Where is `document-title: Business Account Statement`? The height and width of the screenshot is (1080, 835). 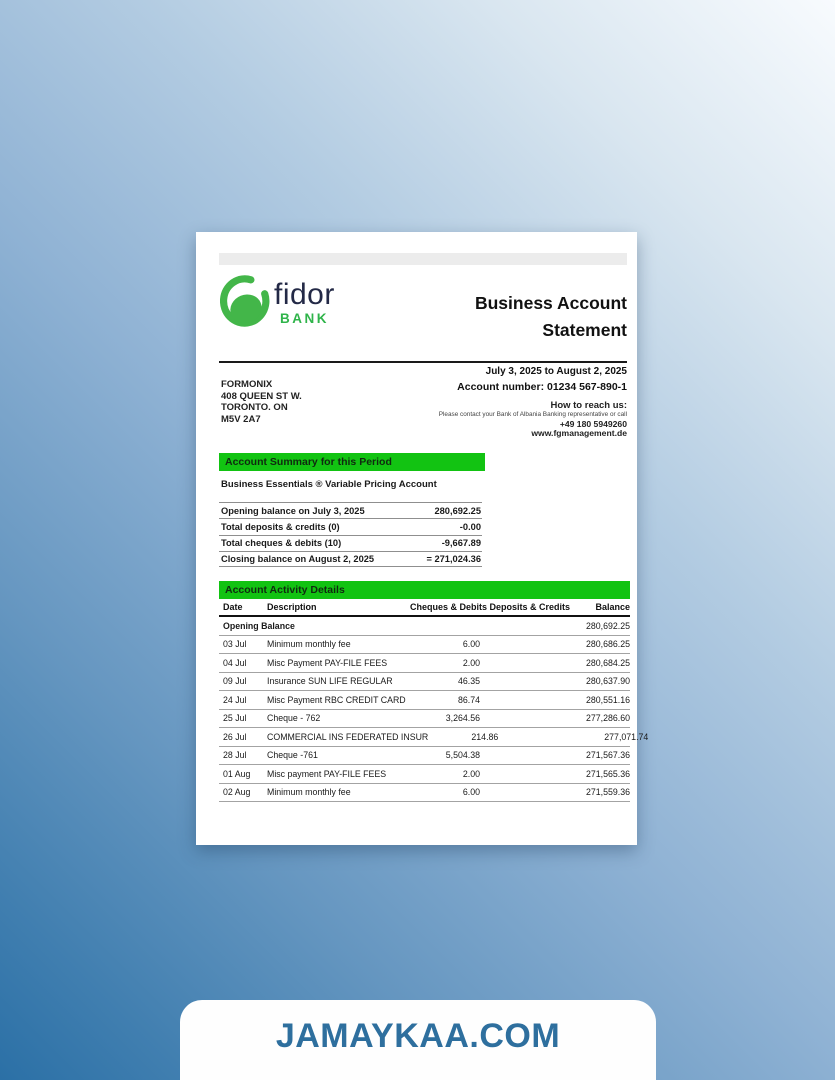
document-title: Business Account Statement is located at coordinates (551, 316).